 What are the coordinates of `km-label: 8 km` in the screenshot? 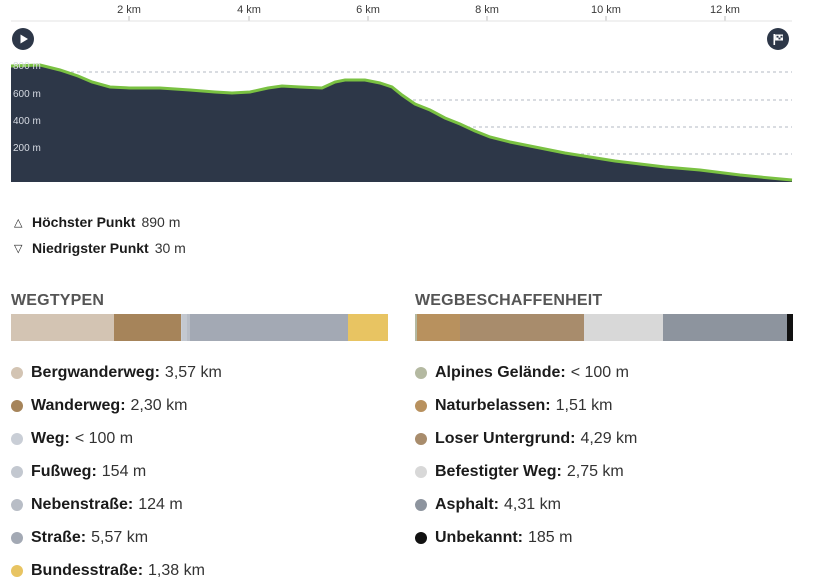 It's located at (487, 10).